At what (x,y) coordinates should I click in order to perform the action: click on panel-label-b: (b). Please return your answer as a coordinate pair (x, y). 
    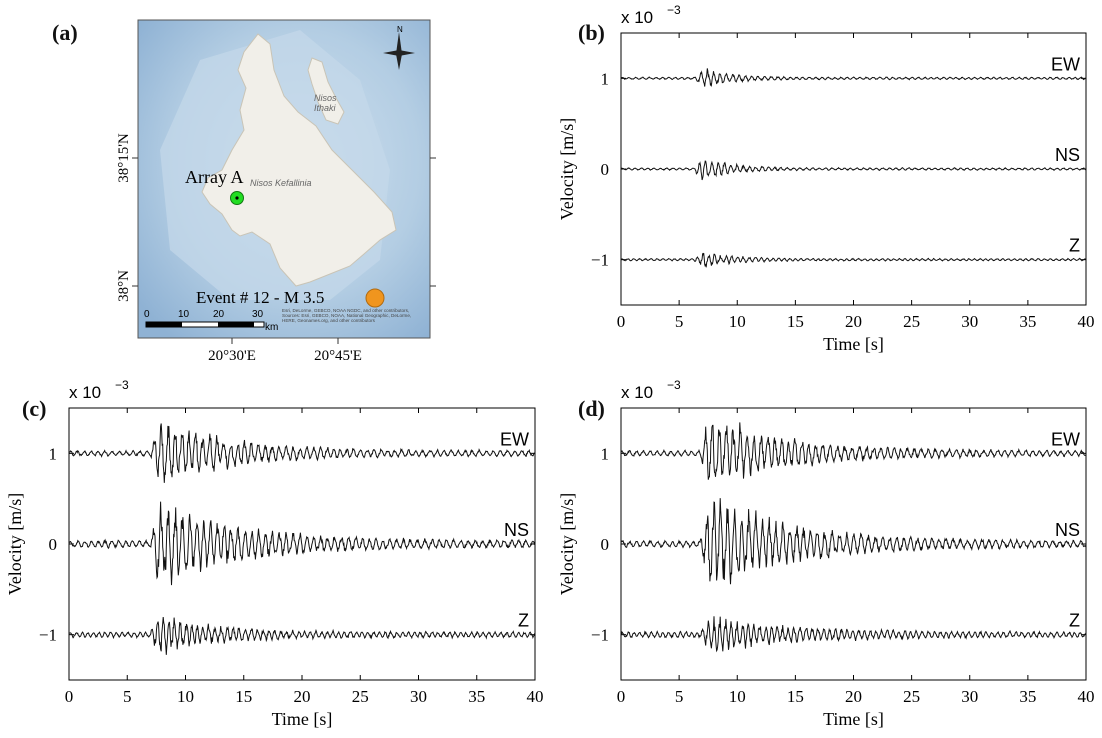
    Looking at the image, I should click on (591, 32).